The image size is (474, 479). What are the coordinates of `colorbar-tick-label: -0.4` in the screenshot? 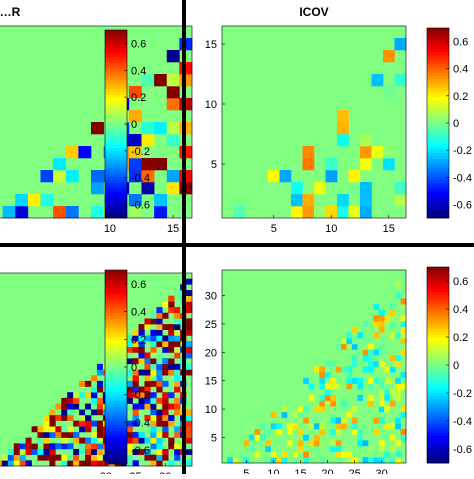 It's located at (462, 178).